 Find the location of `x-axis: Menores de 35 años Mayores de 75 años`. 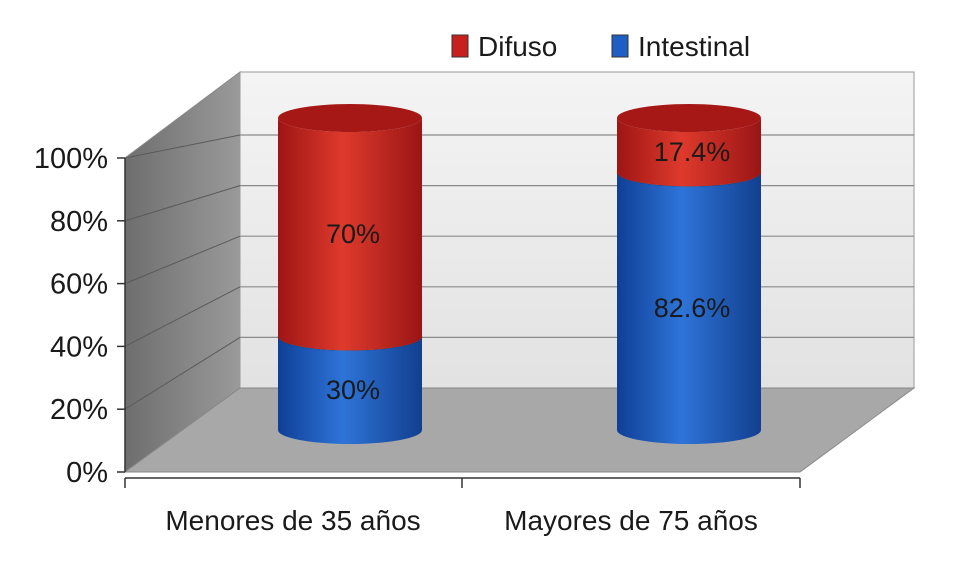

x-axis: Menores de 35 años Mayores de 75 años is located at coordinates (462, 506).